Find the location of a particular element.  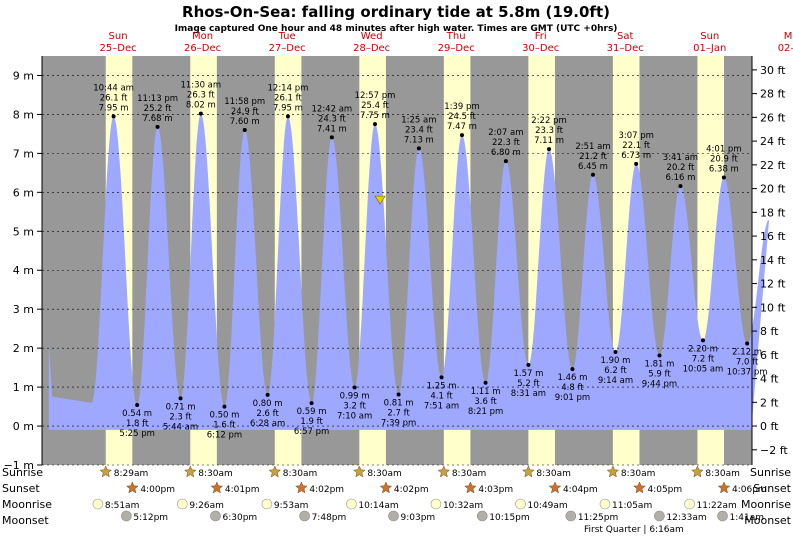

high-tide-label: 25.4 ft is located at coordinates (375, 106).